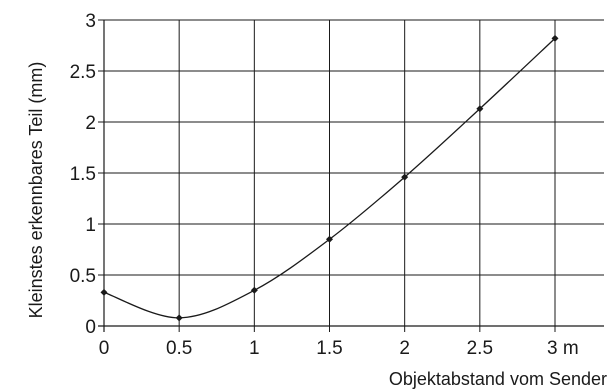 The width and height of the screenshot is (607, 390). What do you see at coordinates (404, 348) in the screenshot?
I see `x-tick-label: 2` at bounding box center [404, 348].